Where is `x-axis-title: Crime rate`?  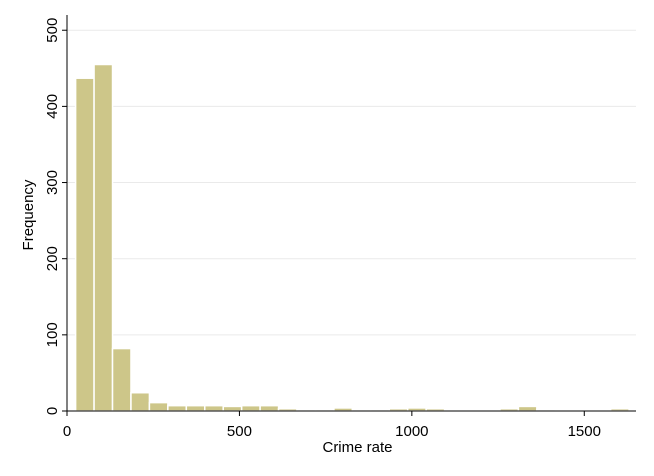
x-axis-title: Crime rate is located at coordinates (357, 447).